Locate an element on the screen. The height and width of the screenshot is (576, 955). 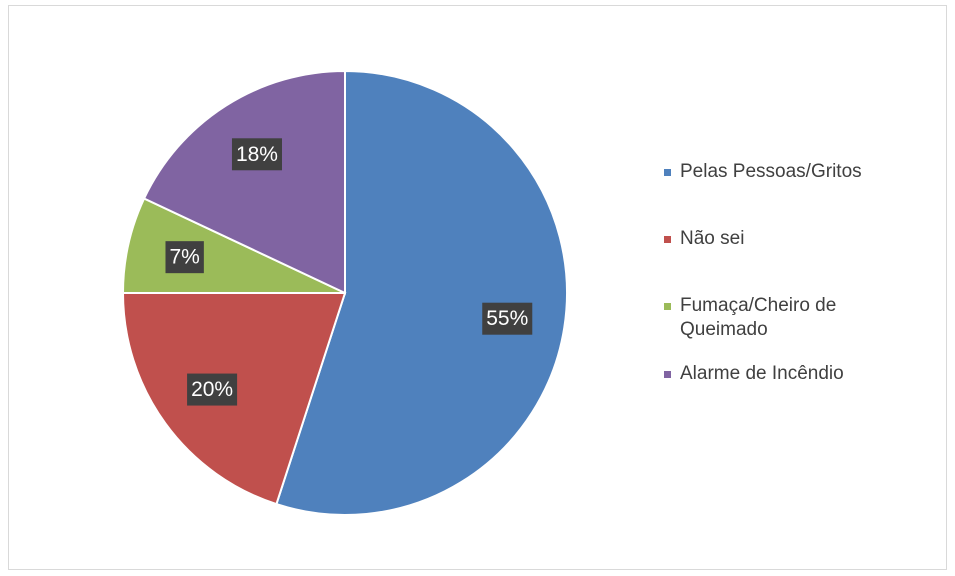
data-label-text: 18% is located at coordinates (257, 154).